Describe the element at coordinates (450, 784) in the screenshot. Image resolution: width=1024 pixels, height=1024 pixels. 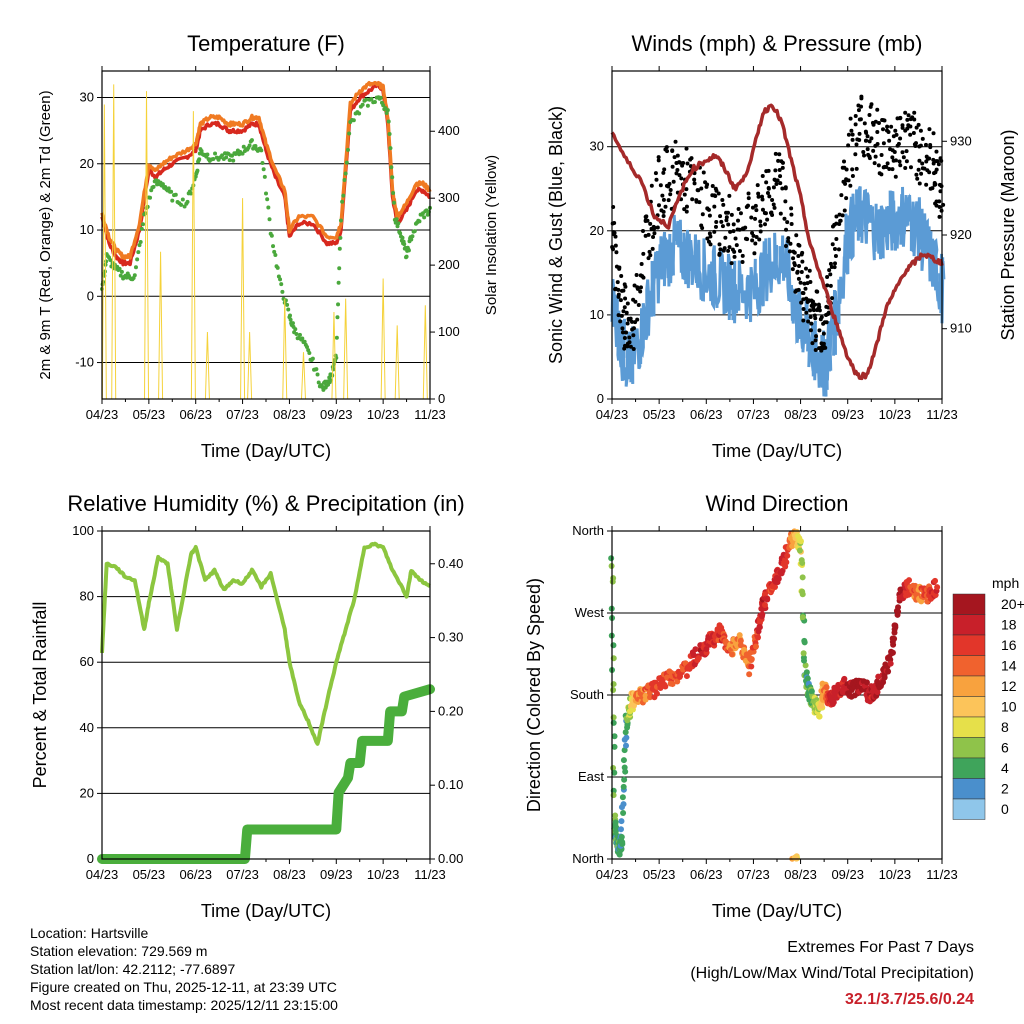
I see `y2tick-label: 0.10` at that location.